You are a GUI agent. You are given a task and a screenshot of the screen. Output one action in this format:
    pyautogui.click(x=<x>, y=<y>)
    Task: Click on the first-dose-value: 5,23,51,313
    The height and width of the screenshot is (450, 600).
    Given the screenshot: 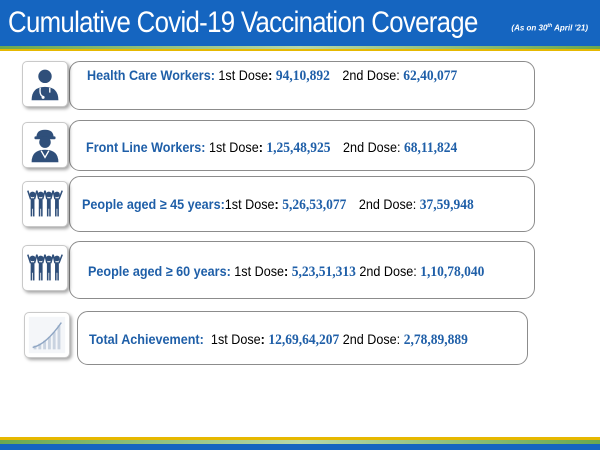 What is the action you would take?
    pyautogui.click(x=323, y=272)
    